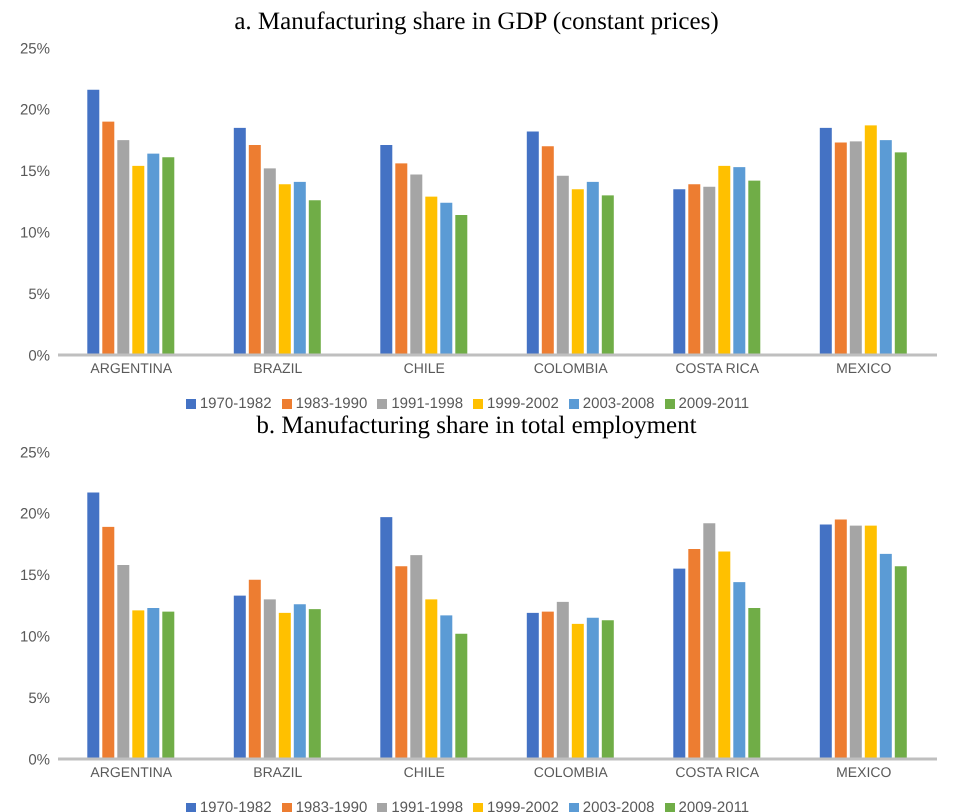 This screenshot has width=953, height=812. What do you see at coordinates (476, 426) in the screenshot?
I see `chart-title: b. Manufacturing share in total employment` at bounding box center [476, 426].